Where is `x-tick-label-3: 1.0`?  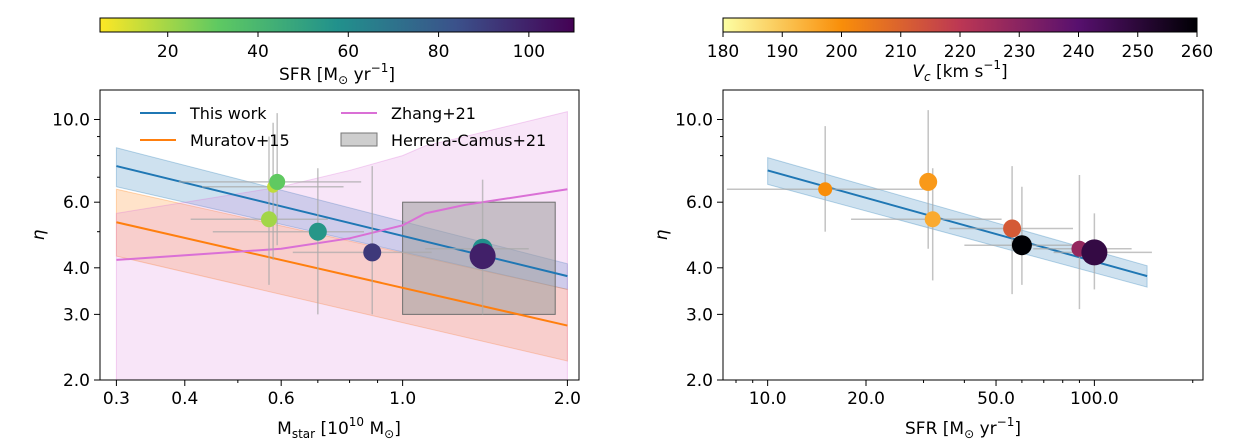 x-tick-label-3: 1.0 is located at coordinates (402, 399).